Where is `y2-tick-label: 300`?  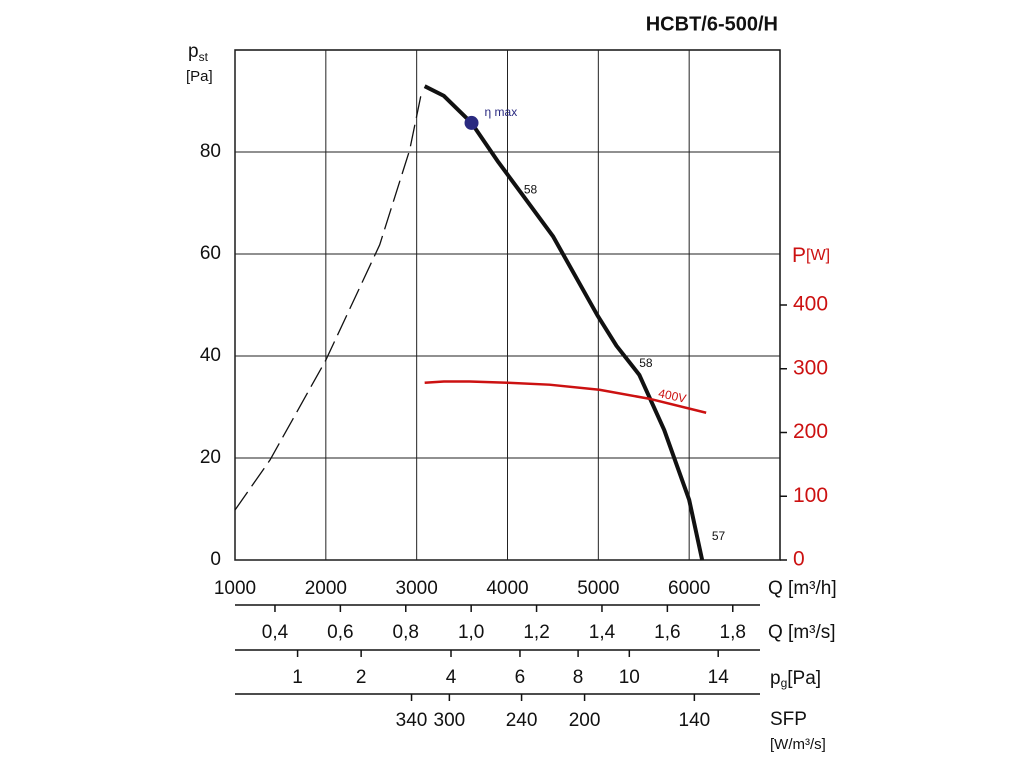 y2-tick-label: 300 is located at coordinates (810, 367).